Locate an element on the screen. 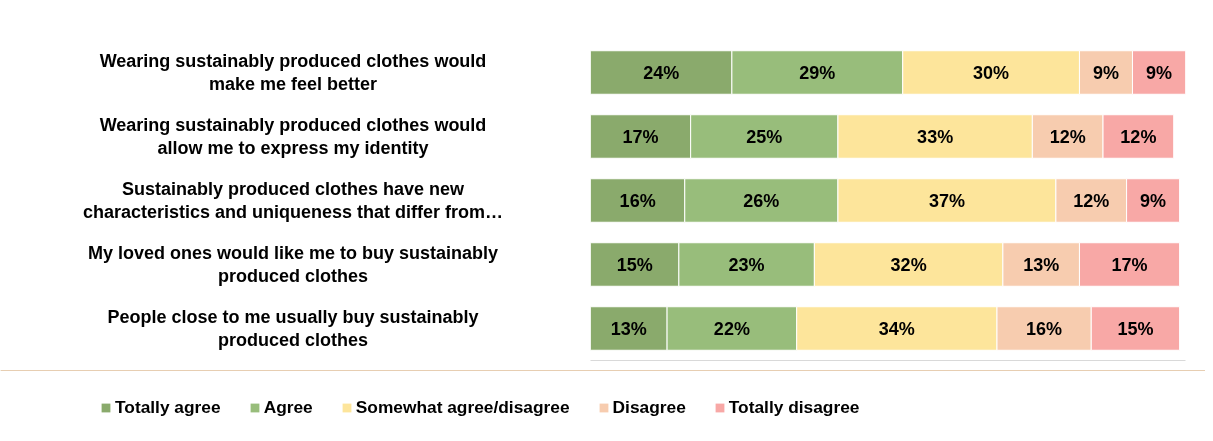 Image resolution: width=1213 pixels, height=441 pixels. legend-label: Agree is located at coordinates (288, 407).